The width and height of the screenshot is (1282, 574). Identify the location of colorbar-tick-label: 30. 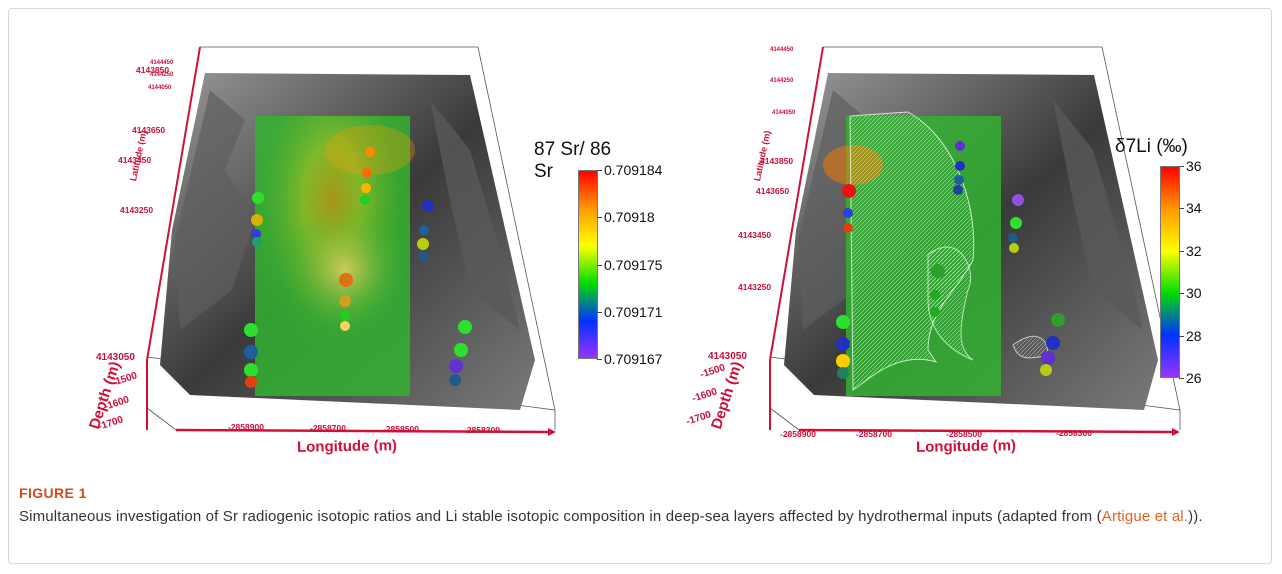
(1190, 293).